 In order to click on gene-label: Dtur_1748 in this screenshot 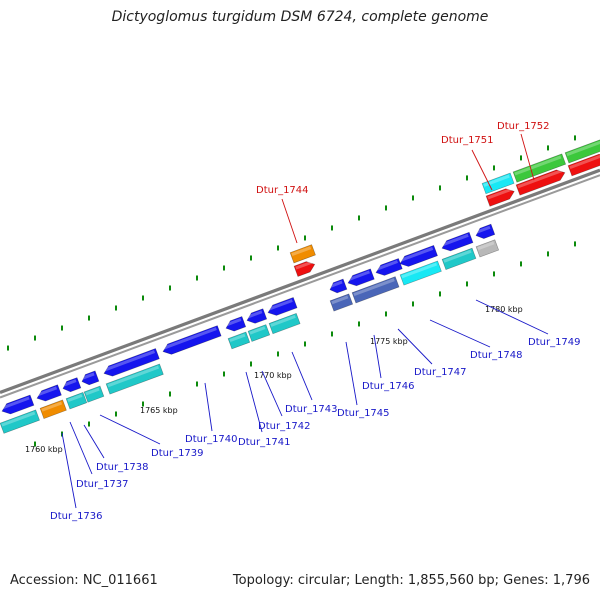, I will do `click(496, 355)`.